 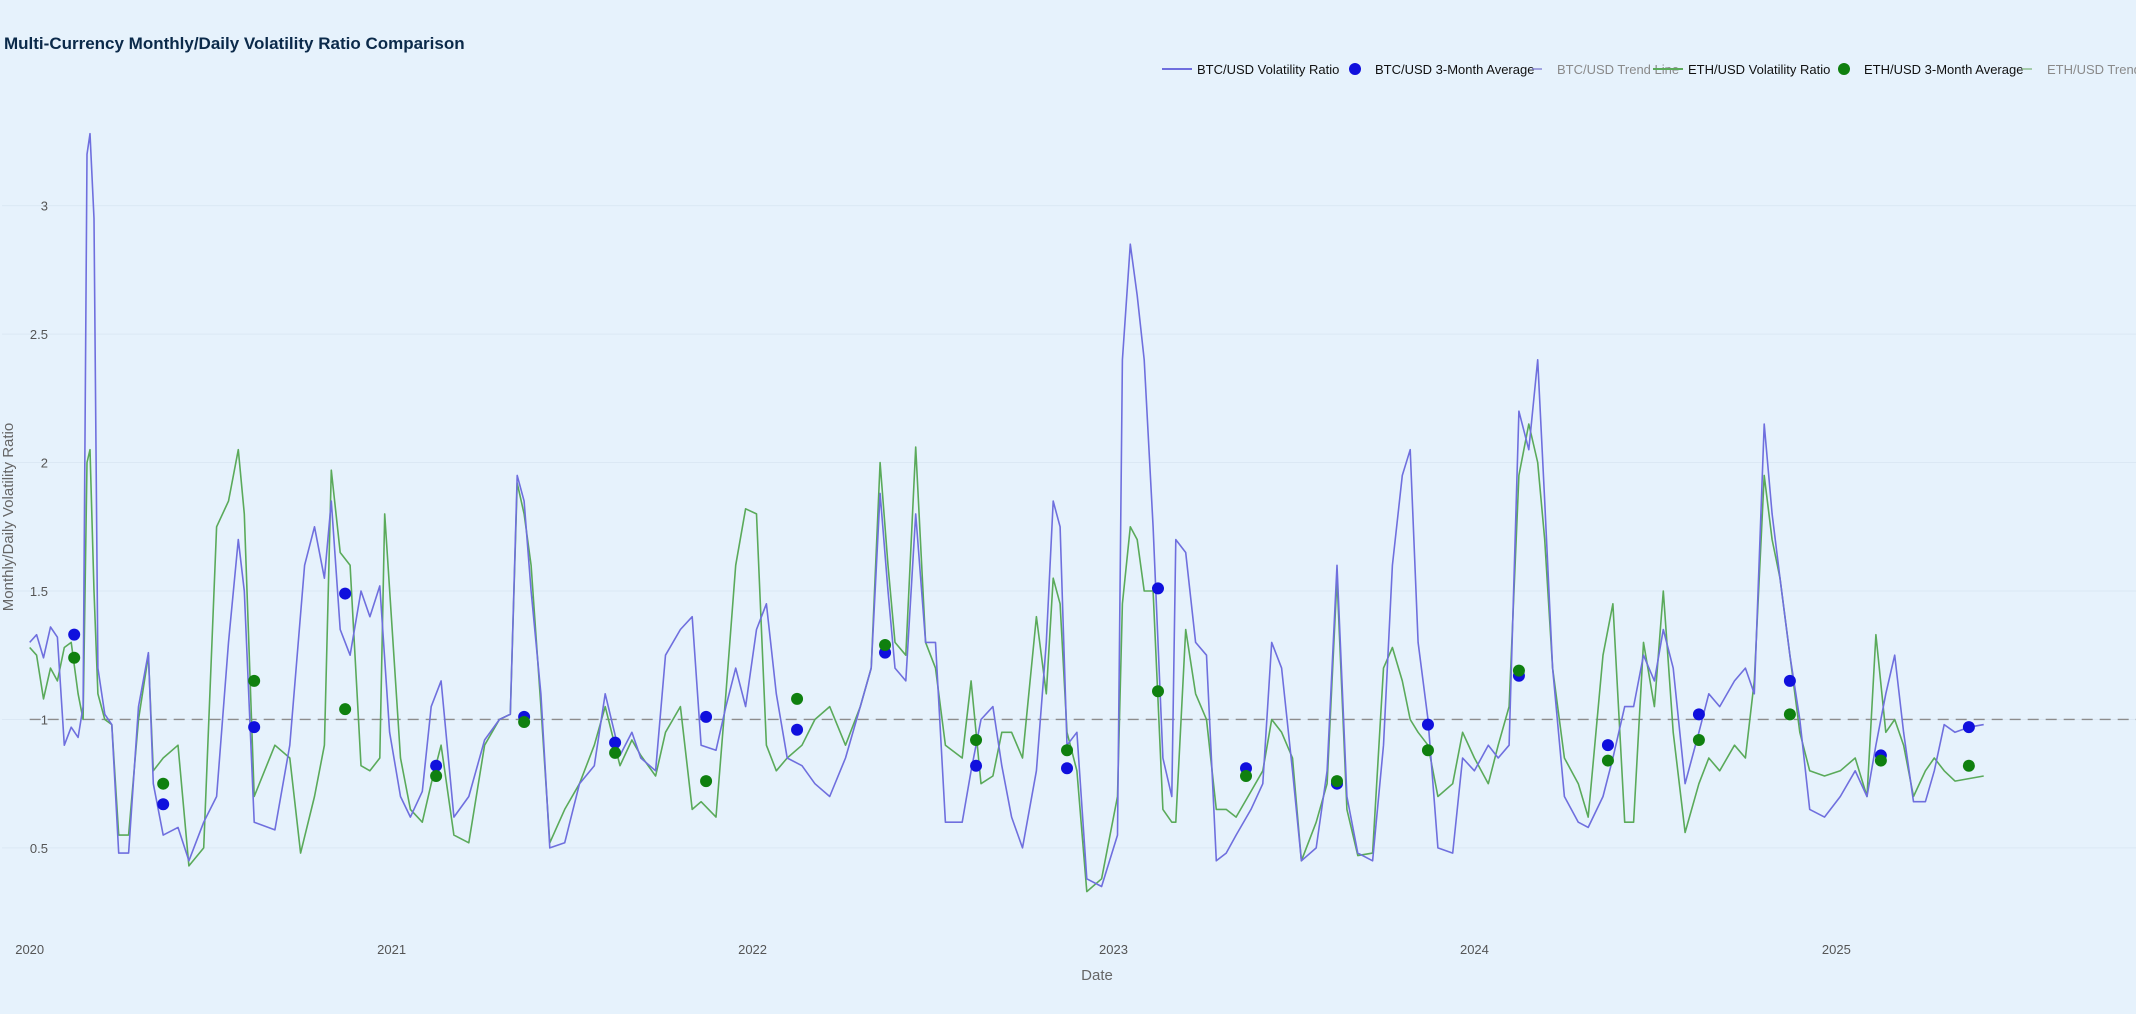 I want to click on y-tick-label: 1, so click(x=44, y=719).